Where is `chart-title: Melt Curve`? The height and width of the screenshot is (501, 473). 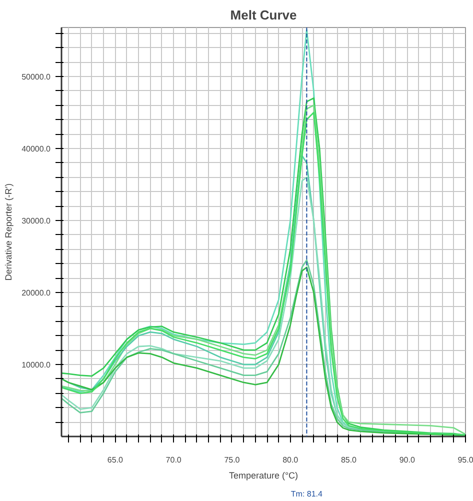 chart-title: Melt Curve is located at coordinates (263, 15).